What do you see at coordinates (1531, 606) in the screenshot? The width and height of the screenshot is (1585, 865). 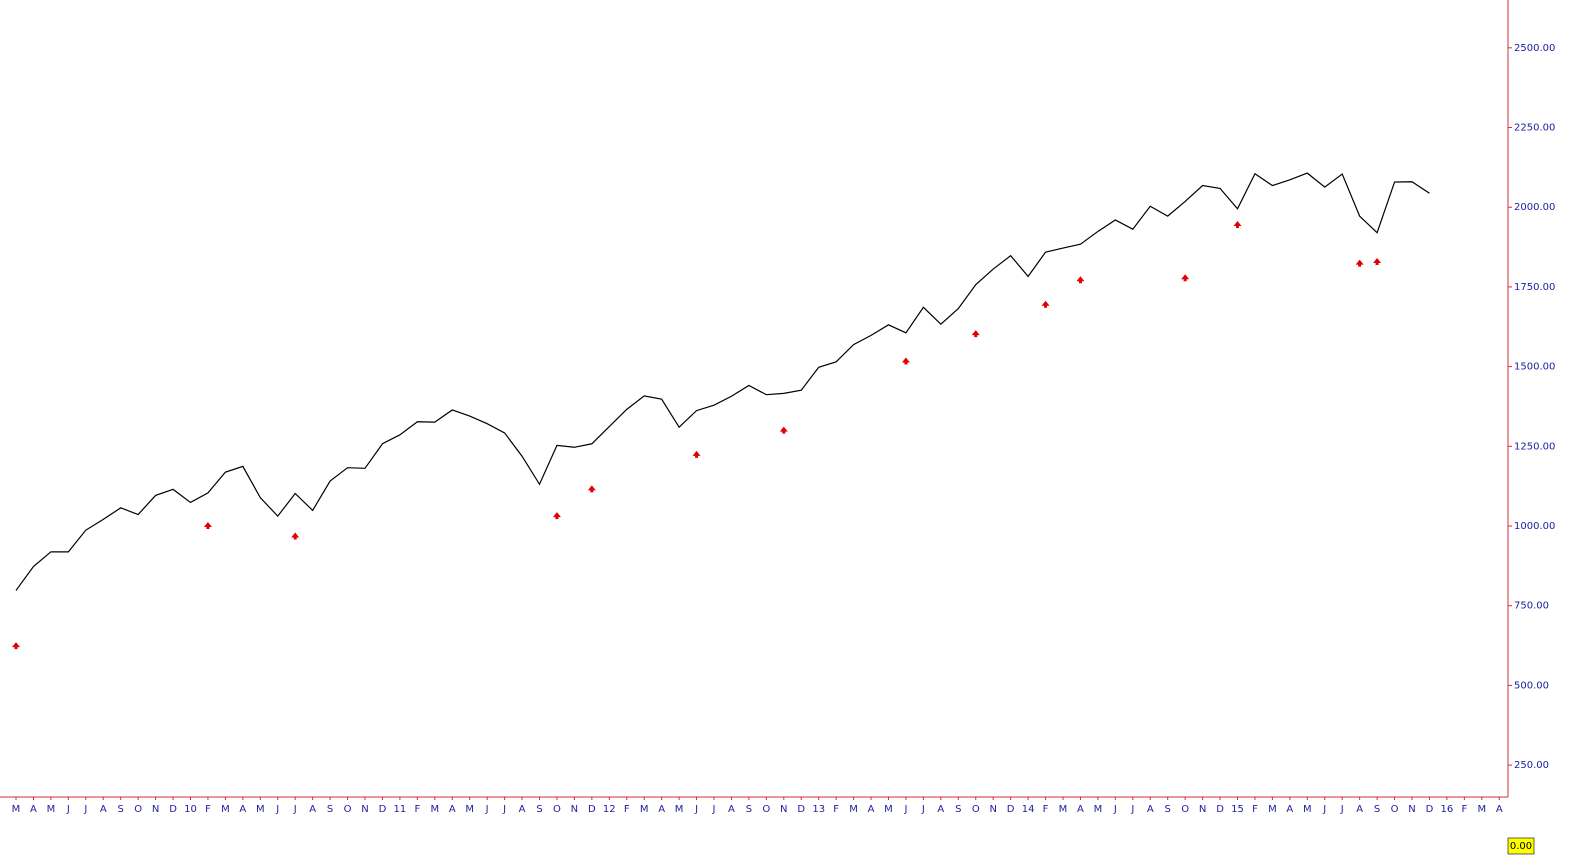 I see `y-tick-label: 750.00` at bounding box center [1531, 606].